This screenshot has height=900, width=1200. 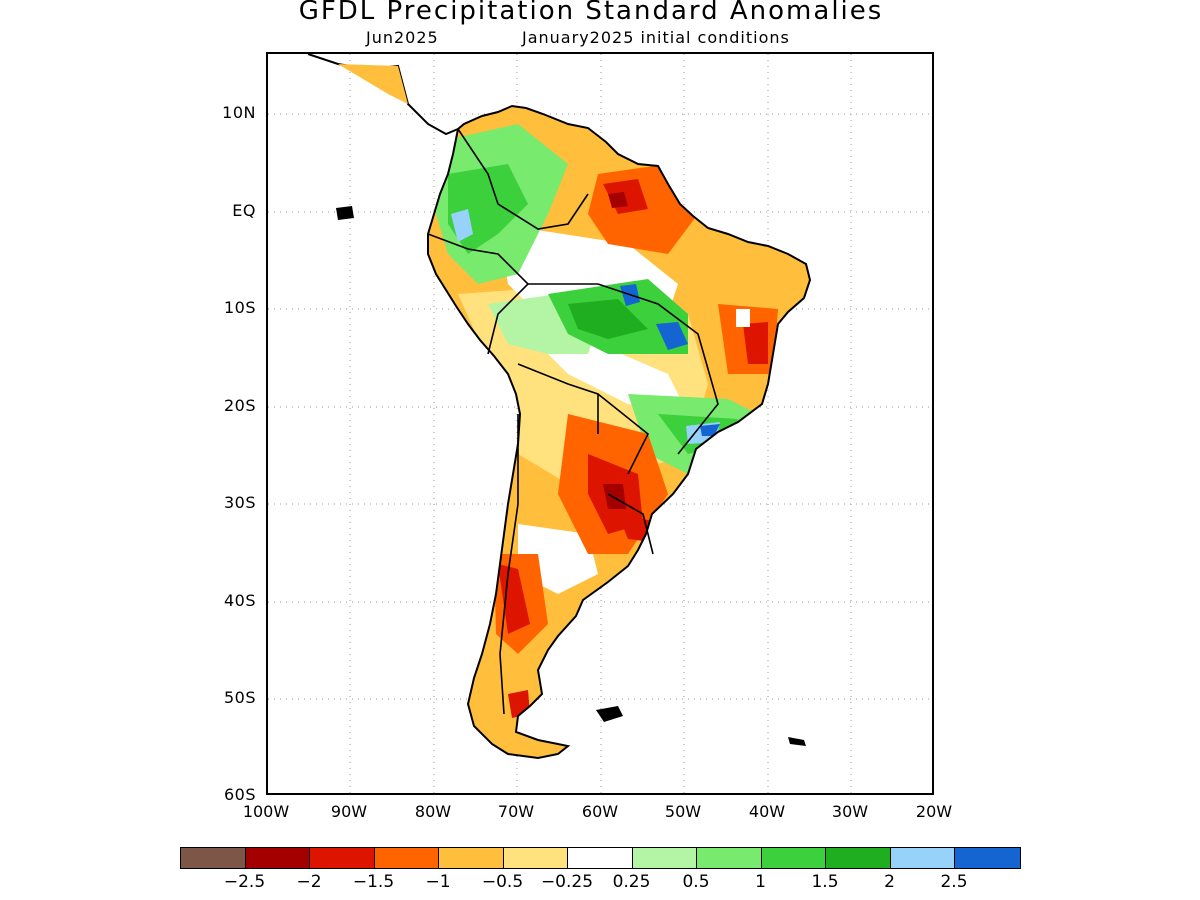 What do you see at coordinates (514, 599) in the screenshot?
I see `shade-strong-dry-chile` at bounding box center [514, 599].